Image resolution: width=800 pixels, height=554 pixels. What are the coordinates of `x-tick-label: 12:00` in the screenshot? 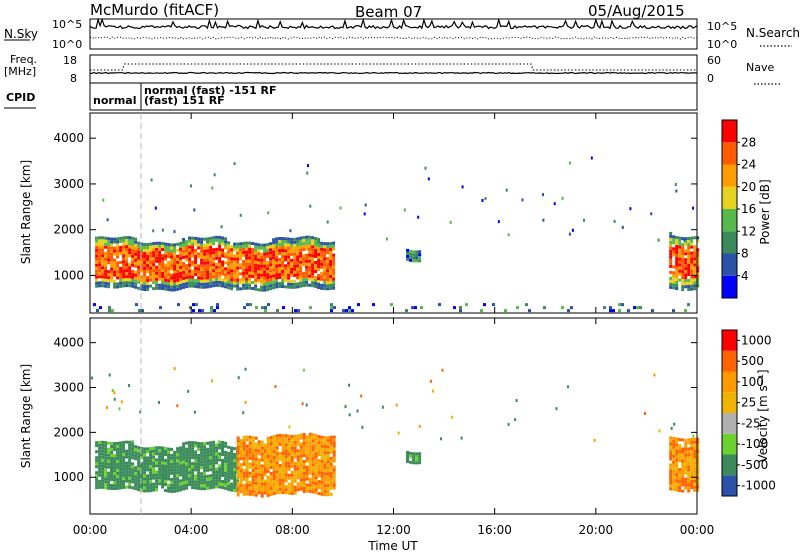 It's located at (393, 530).